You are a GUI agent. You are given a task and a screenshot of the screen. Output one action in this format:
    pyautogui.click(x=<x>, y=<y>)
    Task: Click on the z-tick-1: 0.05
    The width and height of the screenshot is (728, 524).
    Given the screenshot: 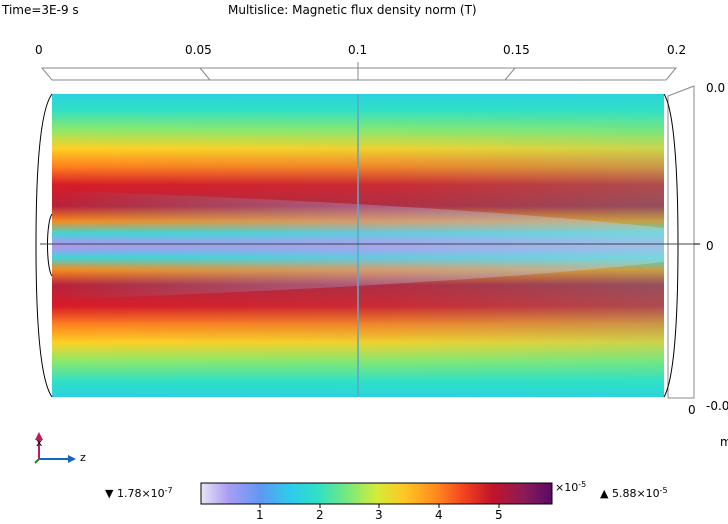 What is the action you would take?
    pyautogui.click(x=198, y=50)
    